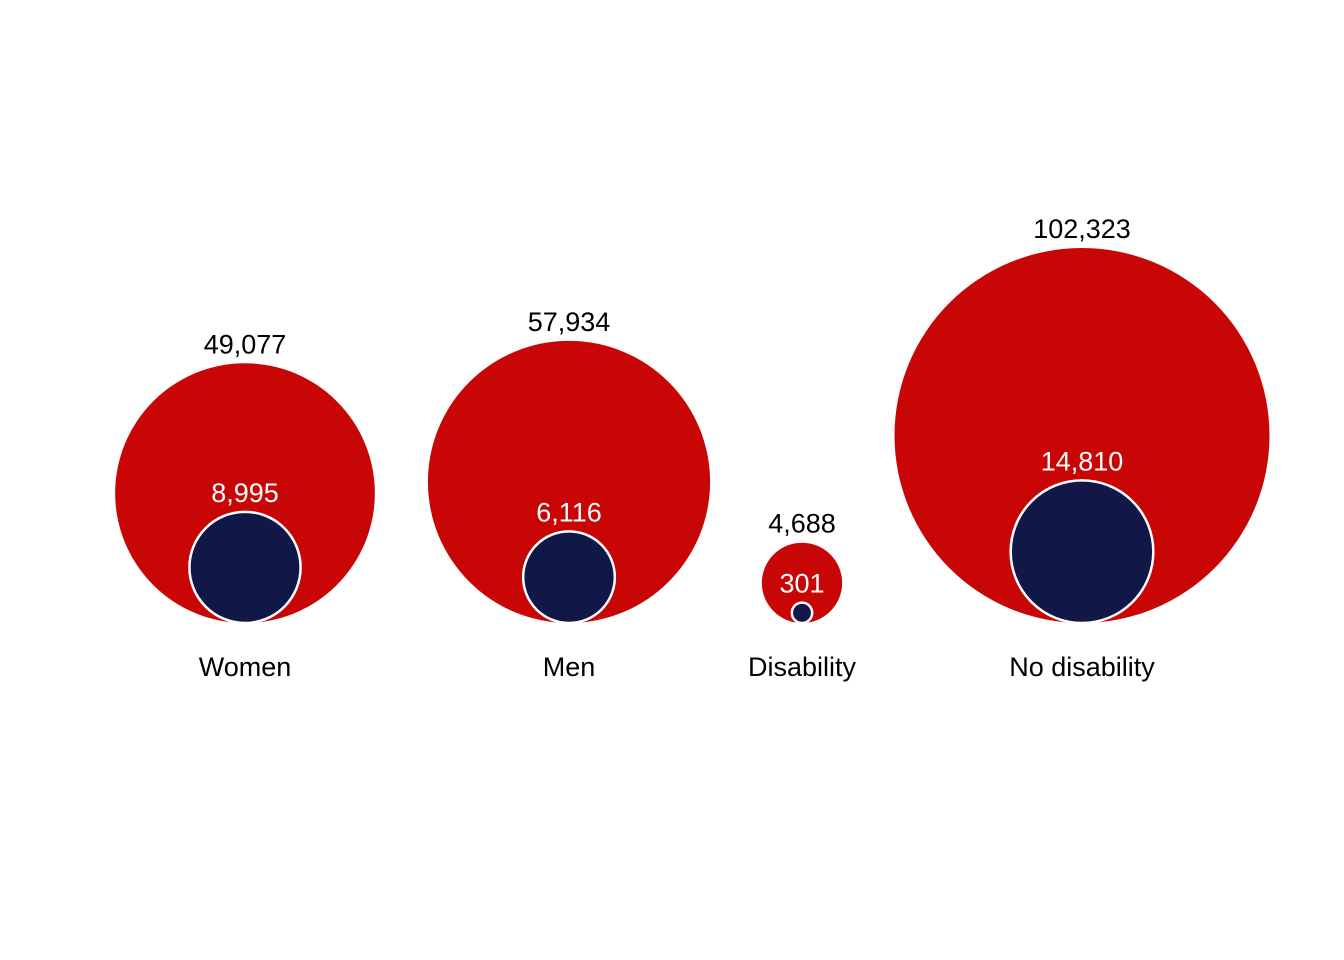 Image resolution: width=1344 pixels, height=960 pixels. I want to click on category-label-men: Men, so click(569, 667).